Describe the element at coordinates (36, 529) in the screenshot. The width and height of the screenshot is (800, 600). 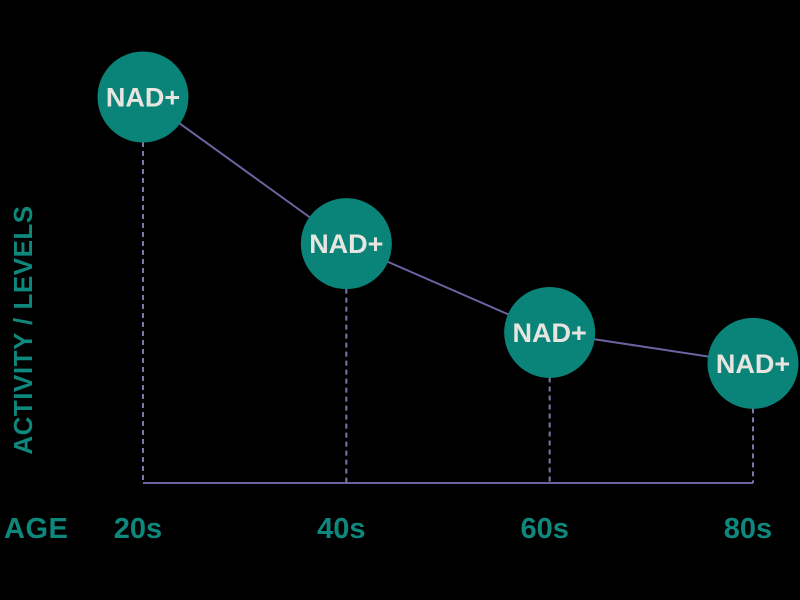
I see `x-axis-label: AGE` at that location.